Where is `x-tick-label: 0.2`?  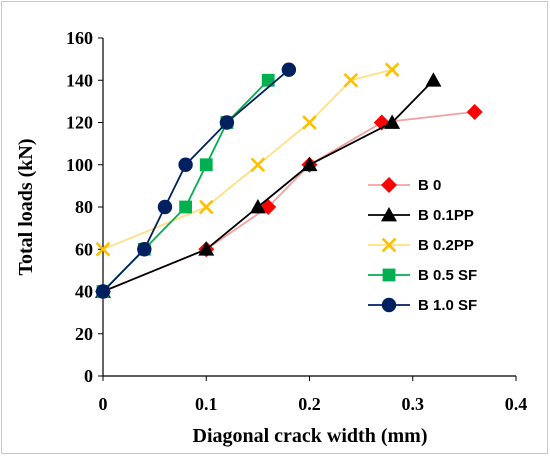
x-tick-label: 0.2 is located at coordinates (309, 404).